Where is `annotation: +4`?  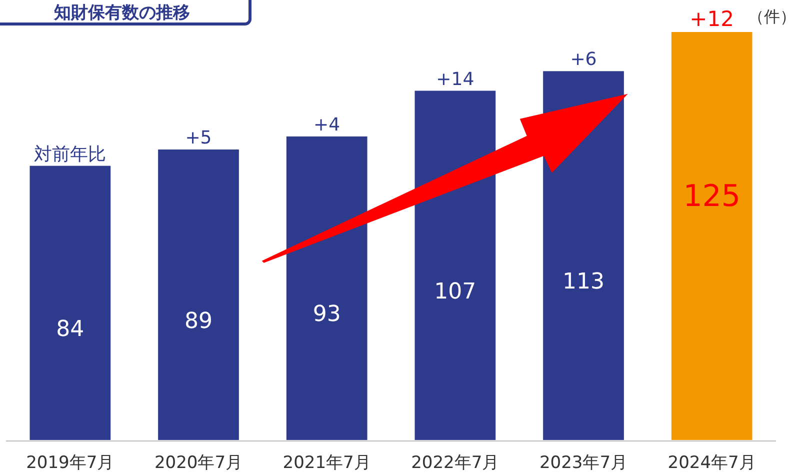 annotation: +4 is located at coordinates (327, 125).